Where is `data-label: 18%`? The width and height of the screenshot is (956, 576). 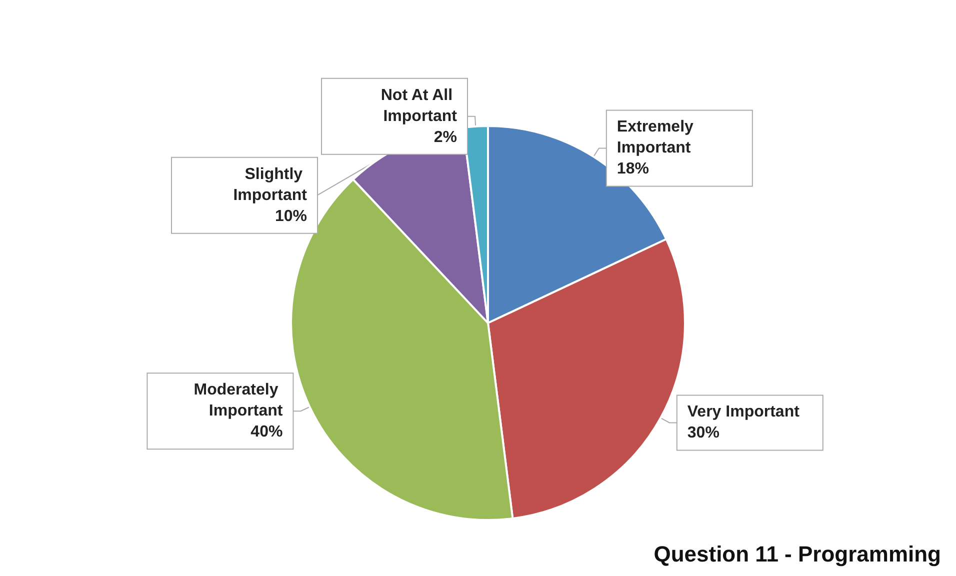 data-label: 18% is located at coordinates (632, 169).